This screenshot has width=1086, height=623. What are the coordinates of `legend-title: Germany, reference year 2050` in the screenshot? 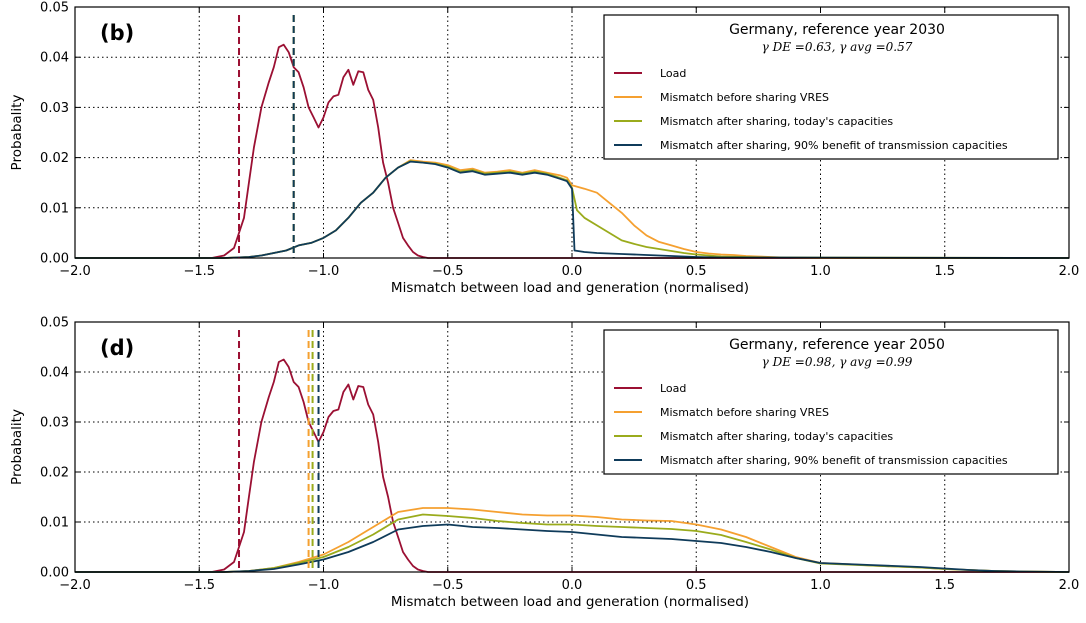 It's located at (837, 345).